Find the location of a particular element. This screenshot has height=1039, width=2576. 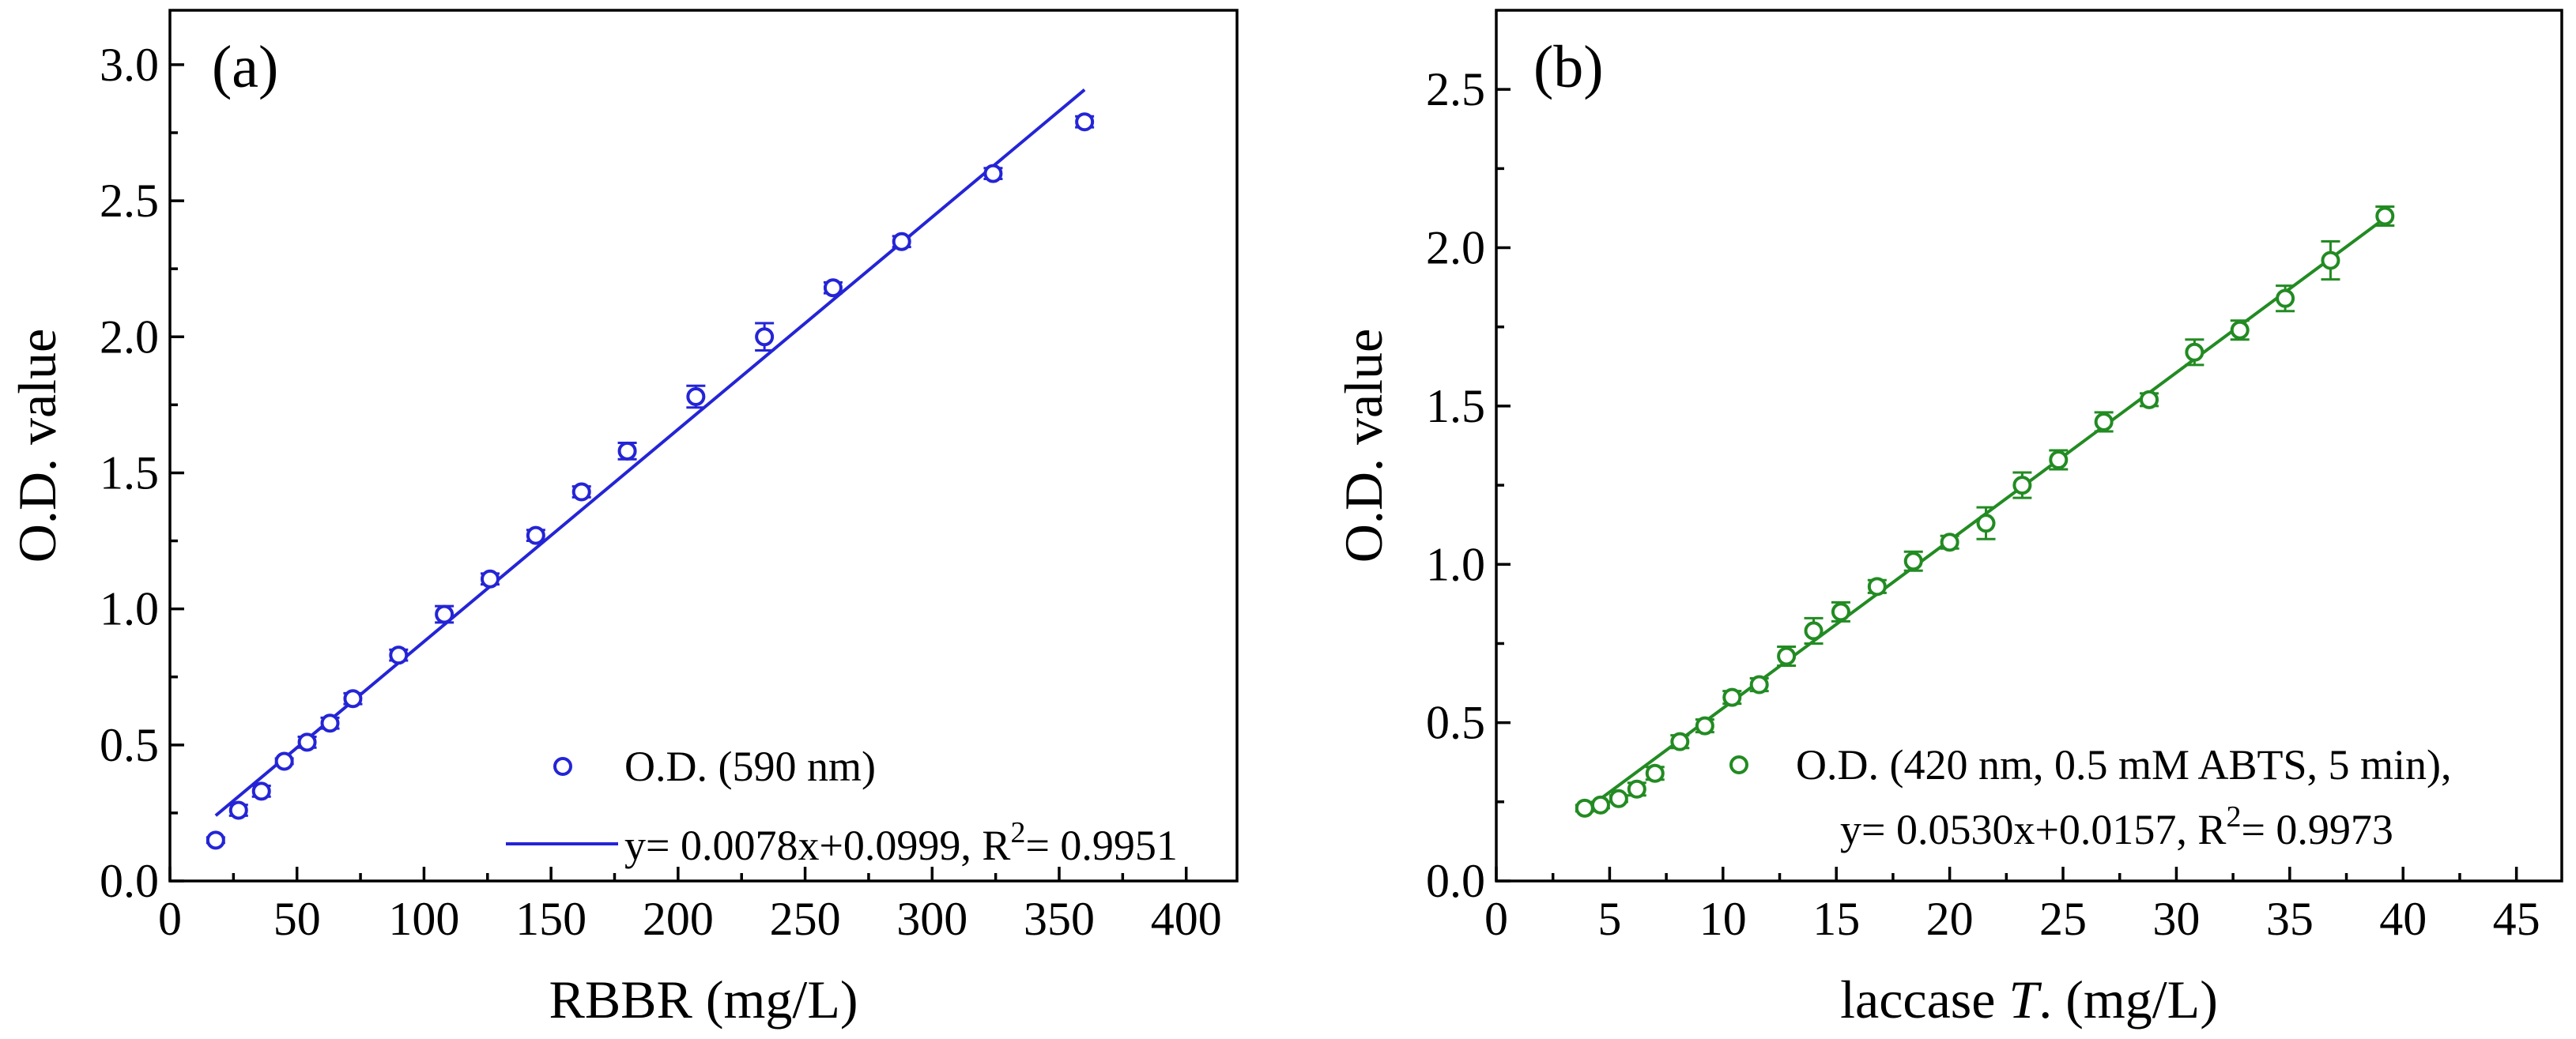

panel-a-y-tick-label: 3.0 is located at coordinates (129, 65).